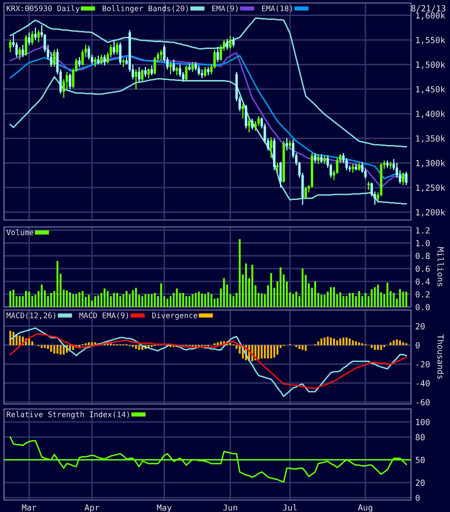 This screenshot has height=512, width=450. Describe the element at coordinates (431, 114) in the screenshot. I see `y-tick-label: 1,400k` at that location.